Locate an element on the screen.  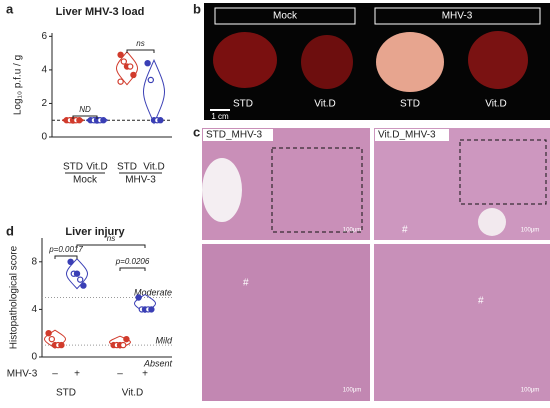
annotation: p=0.0017 is located at coordinates (65, 249).